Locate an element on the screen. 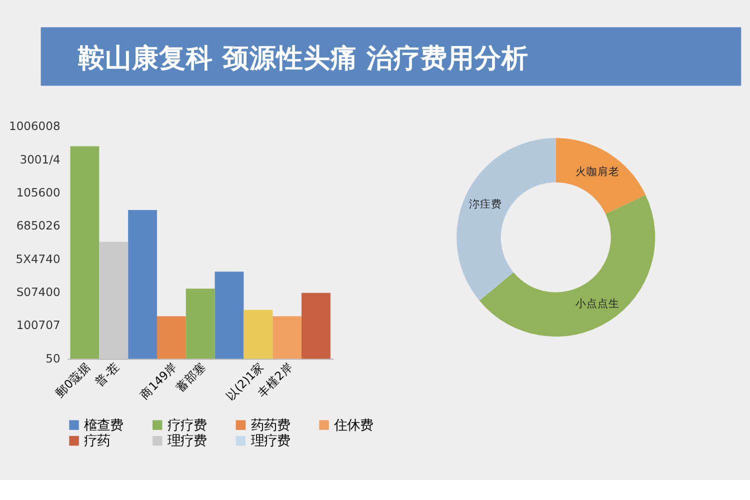 The image size is (750, 500). slice-label: 小点点生 is located at coordinates (598, 303).